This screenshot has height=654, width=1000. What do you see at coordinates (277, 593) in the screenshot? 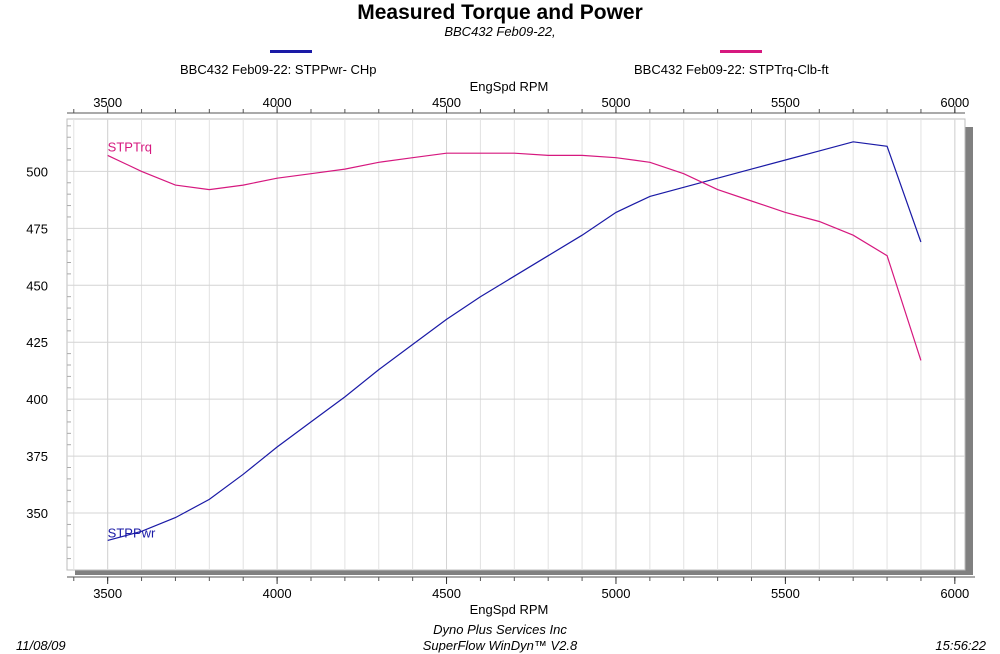
I see `x-tick-label-bottom: 4000` at bounding box center [277, 593].